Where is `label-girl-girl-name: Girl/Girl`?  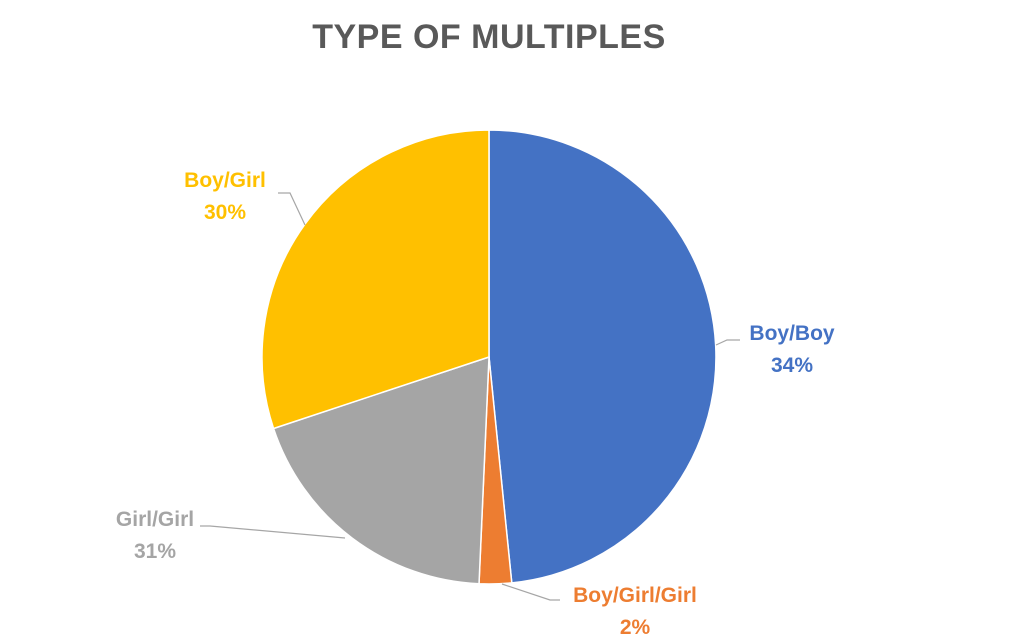
label-girl-girl-name: Girl/Girl is located at coordinates (155, 519).